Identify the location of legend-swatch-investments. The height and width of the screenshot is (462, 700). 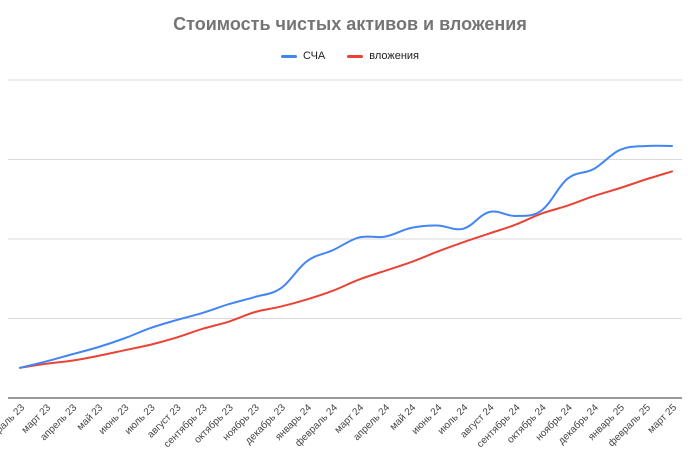
(355, 56).